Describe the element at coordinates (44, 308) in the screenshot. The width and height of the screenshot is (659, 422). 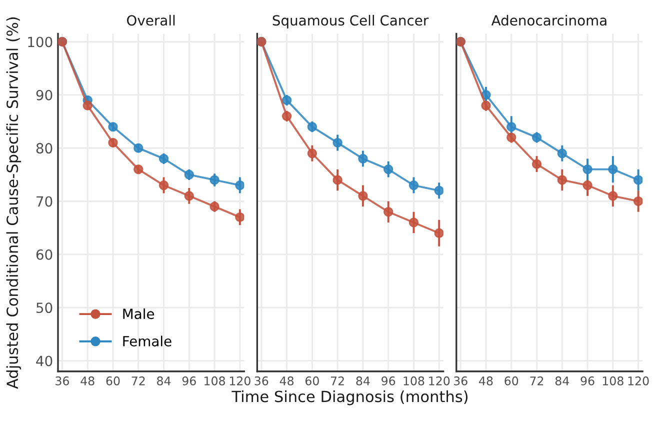
I see `y-tick-label: 50` at that location.